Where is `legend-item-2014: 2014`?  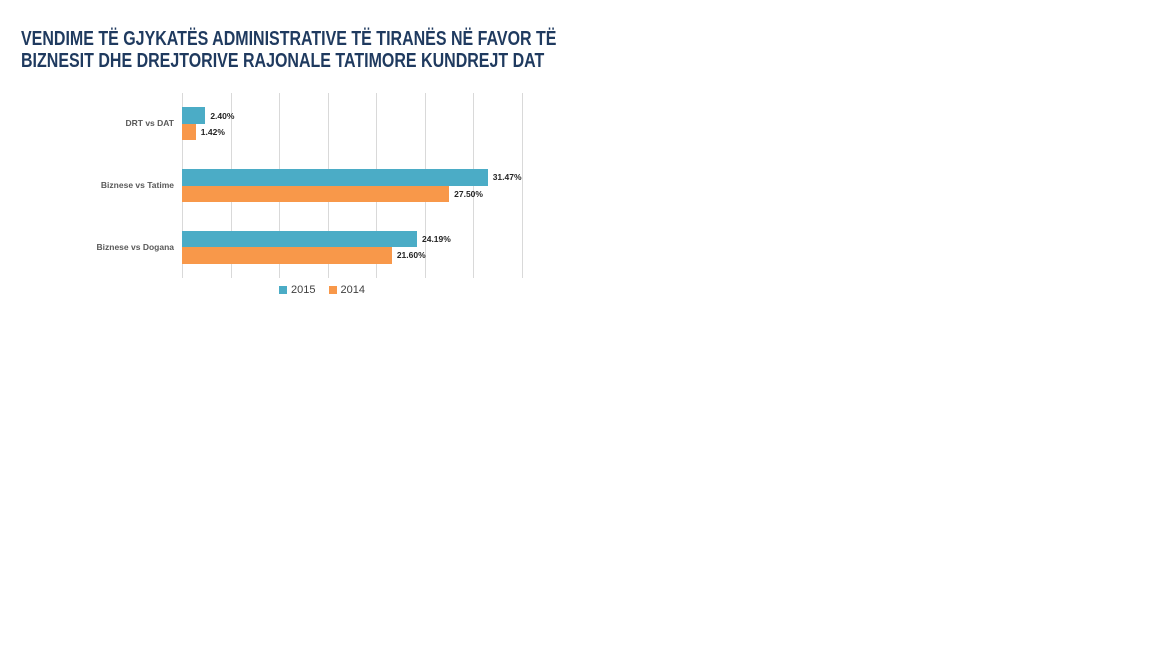
legend-item-2014: 2014 is located at coordinates (346, 290).